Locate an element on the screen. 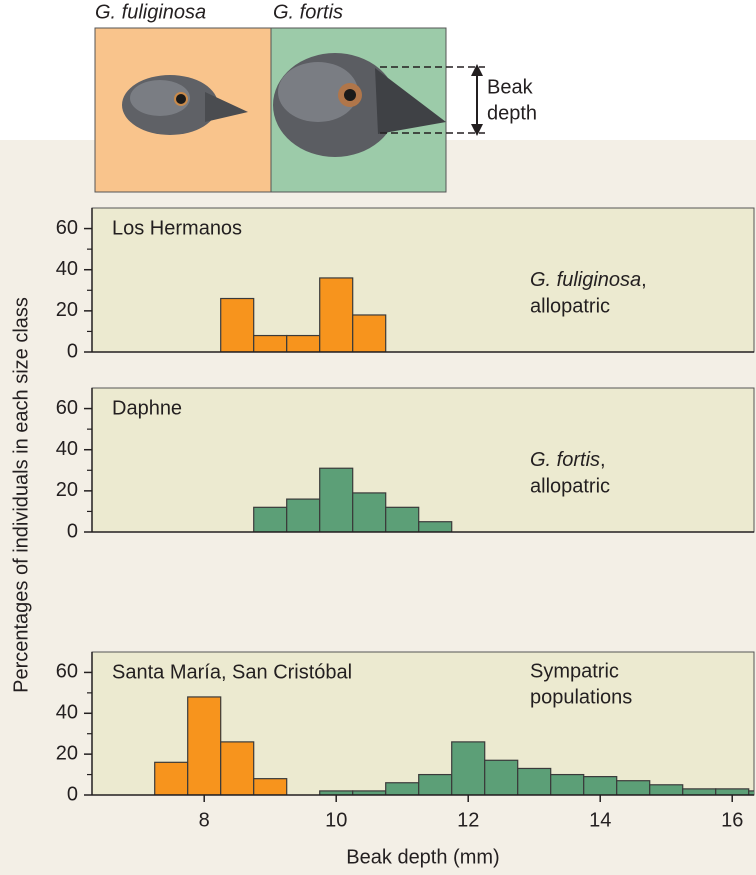 Image resolution: width=756 pixels, height=875 pixels. annotation: G. fortis, is located at coordinates (568, 460).